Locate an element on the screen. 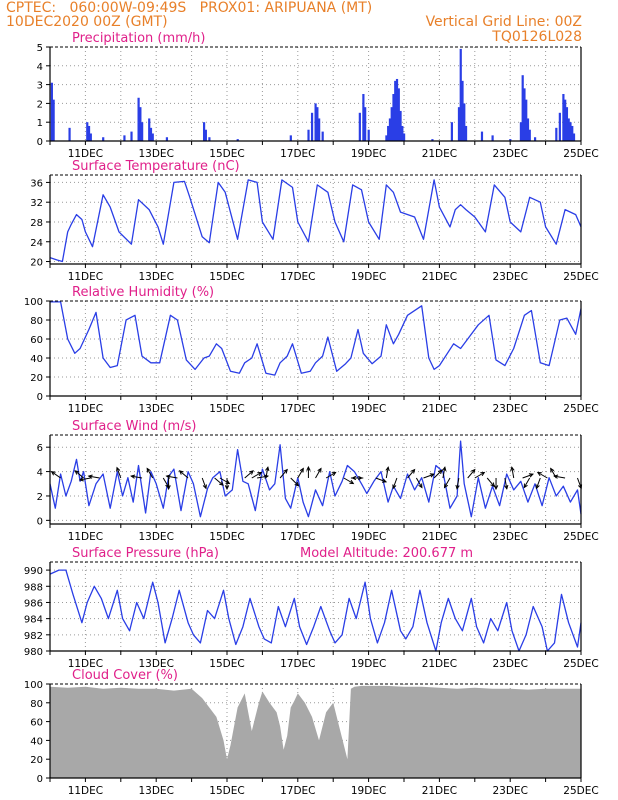 The width and height of the screenshot is (618, 800). y-tick-label: 986 is located at coordinates (33, 603).